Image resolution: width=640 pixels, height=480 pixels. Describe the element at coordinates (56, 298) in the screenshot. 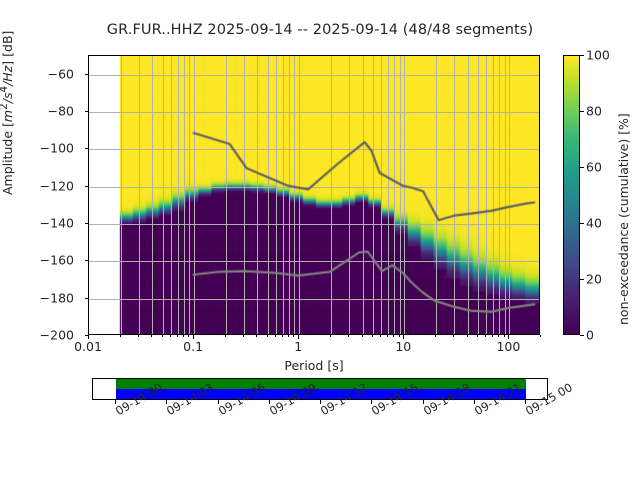

I see `y-tick-label: −180` at that location.